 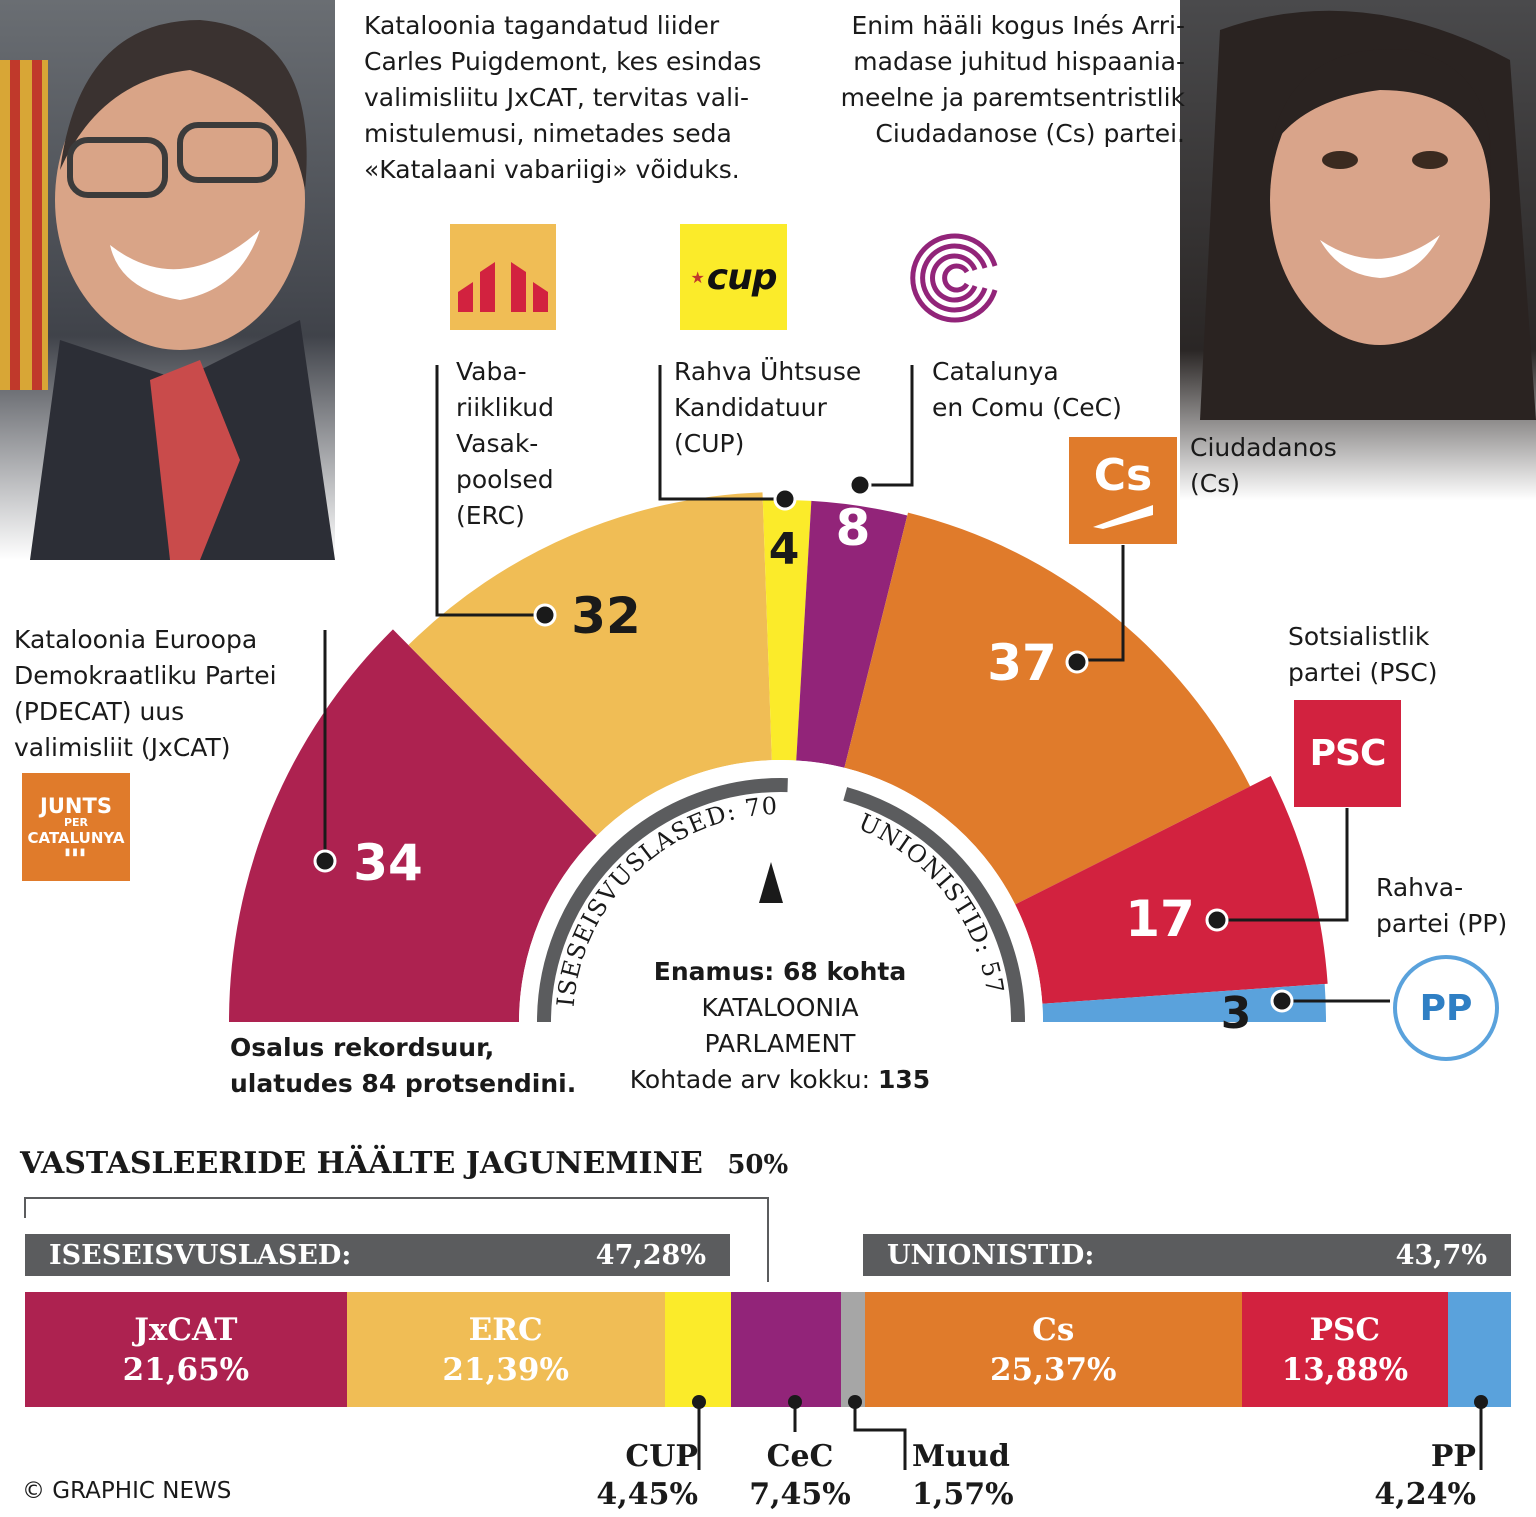 What do you see at coordinates (563, 61) in the screenshot?
I see `caption-line: Carles Puigdemont, kes esindas` at bounding box center [563, 61].